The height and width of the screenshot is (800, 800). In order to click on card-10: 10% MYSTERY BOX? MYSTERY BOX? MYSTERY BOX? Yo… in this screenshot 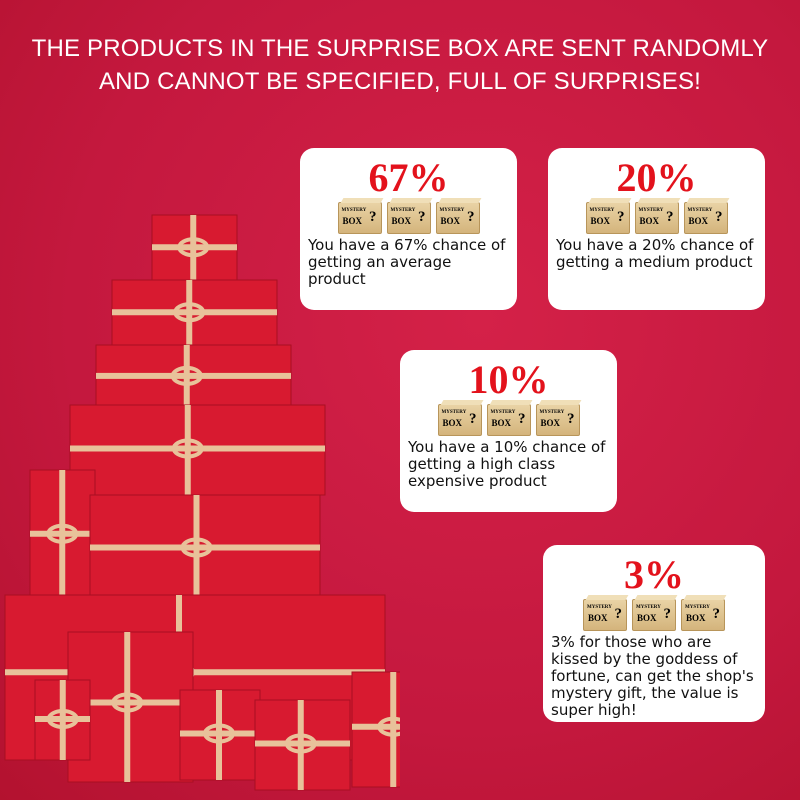, I will do `click(508, 431)`.